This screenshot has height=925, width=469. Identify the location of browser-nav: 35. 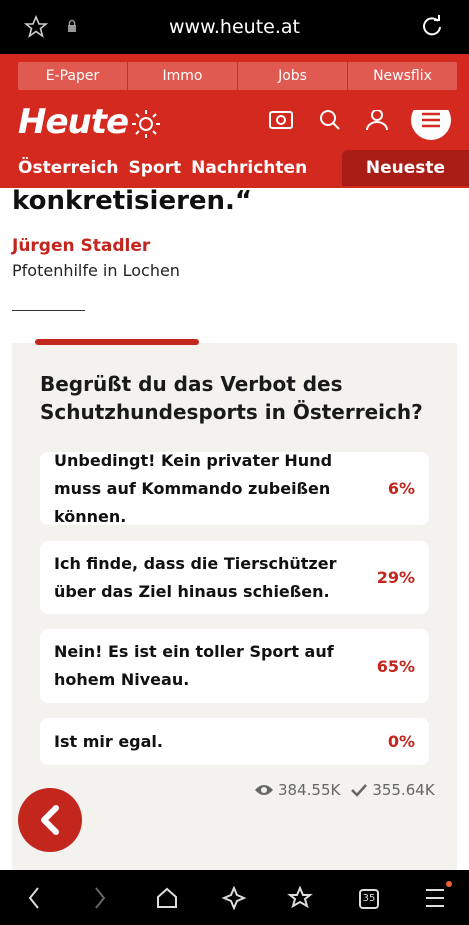
(234, 897).